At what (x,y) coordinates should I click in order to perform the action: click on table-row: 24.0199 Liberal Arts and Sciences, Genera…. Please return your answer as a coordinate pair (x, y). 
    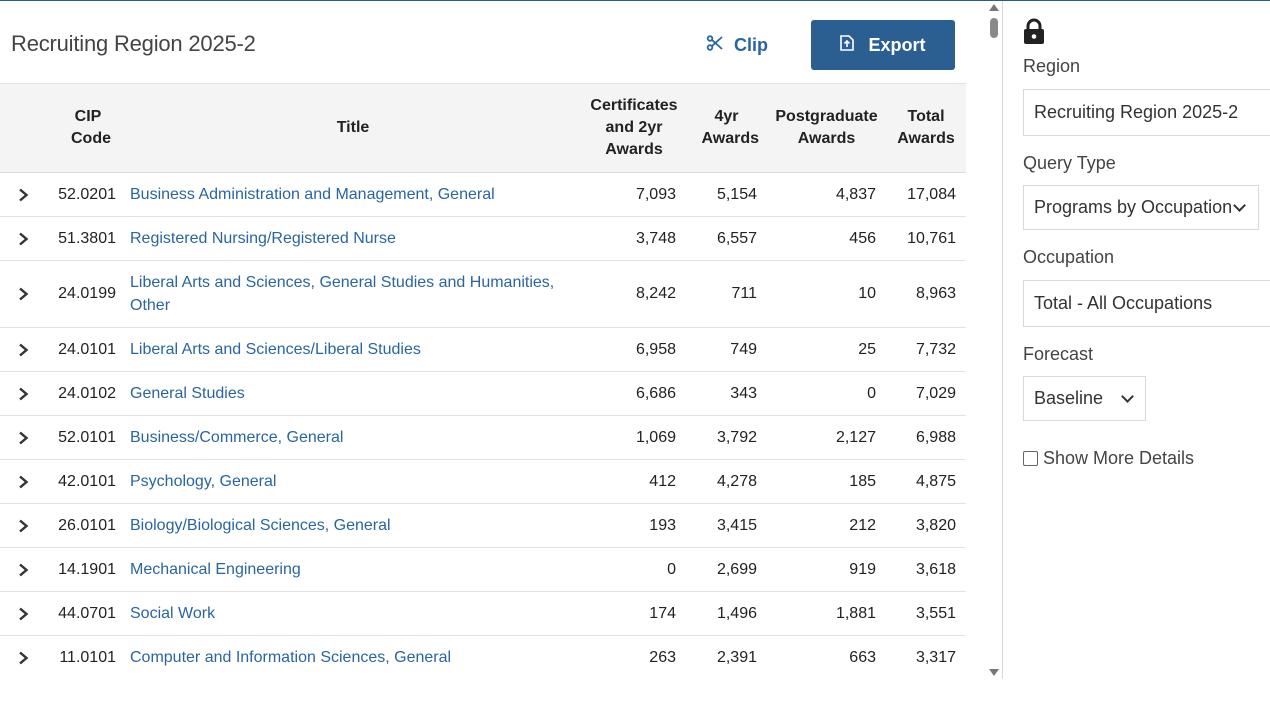
    Looking at the image, I should click on (483, 294).